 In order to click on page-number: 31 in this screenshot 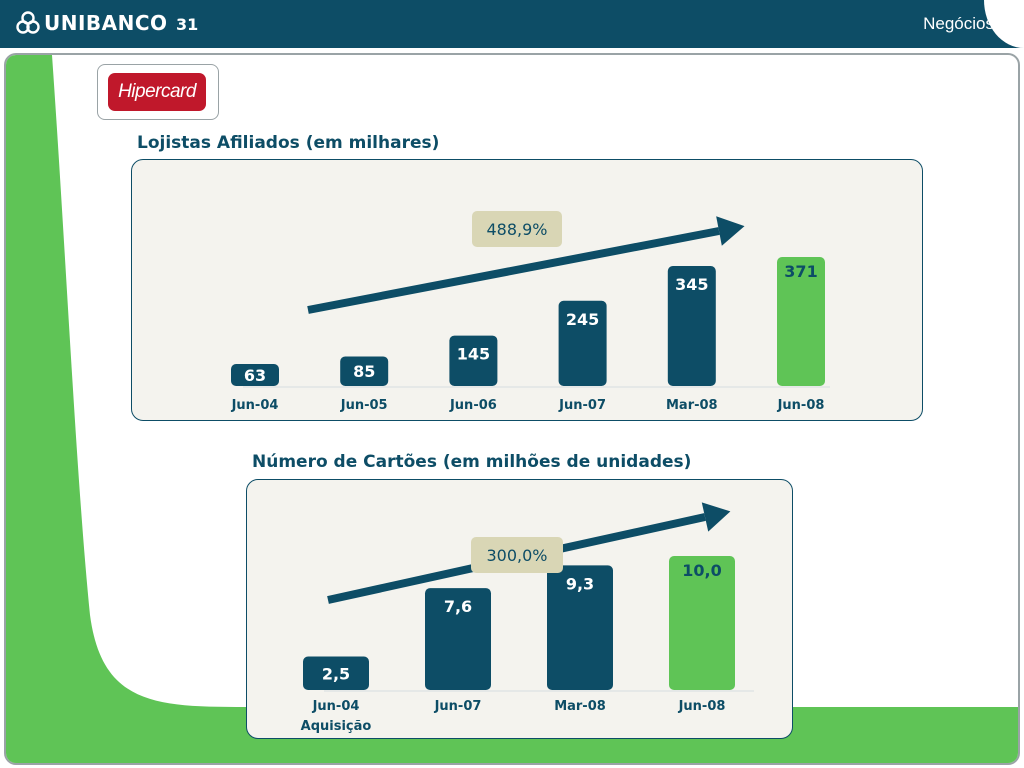, I will do `click(187, 24)`.